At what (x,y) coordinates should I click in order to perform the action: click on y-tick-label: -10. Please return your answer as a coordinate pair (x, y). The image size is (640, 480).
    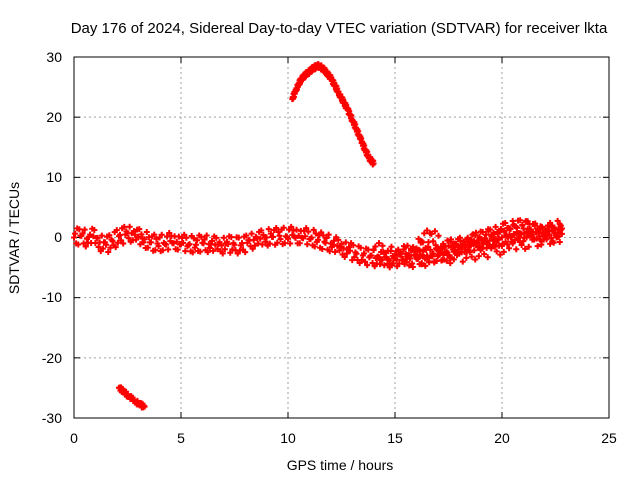
    Looking at the image, I should click on (52, 297).